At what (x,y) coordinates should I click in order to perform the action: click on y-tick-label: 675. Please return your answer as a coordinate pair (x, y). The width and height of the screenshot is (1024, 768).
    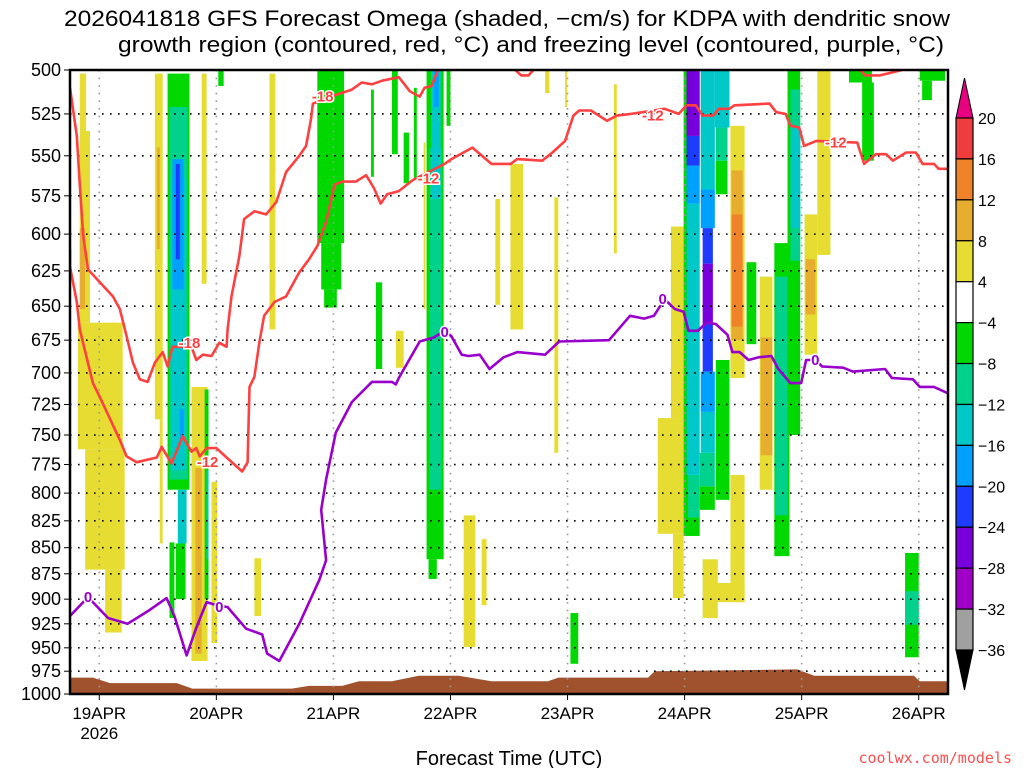
    Looking at the image, I should click on (46, 340).